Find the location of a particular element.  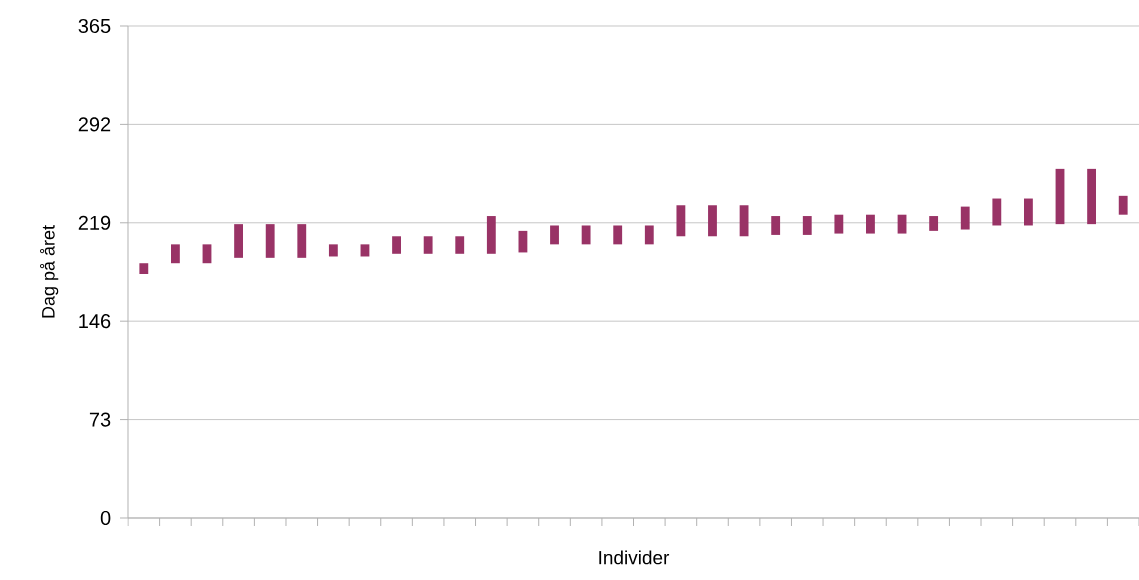

y-tick-label: 73 is located at coordinates (100, 419).